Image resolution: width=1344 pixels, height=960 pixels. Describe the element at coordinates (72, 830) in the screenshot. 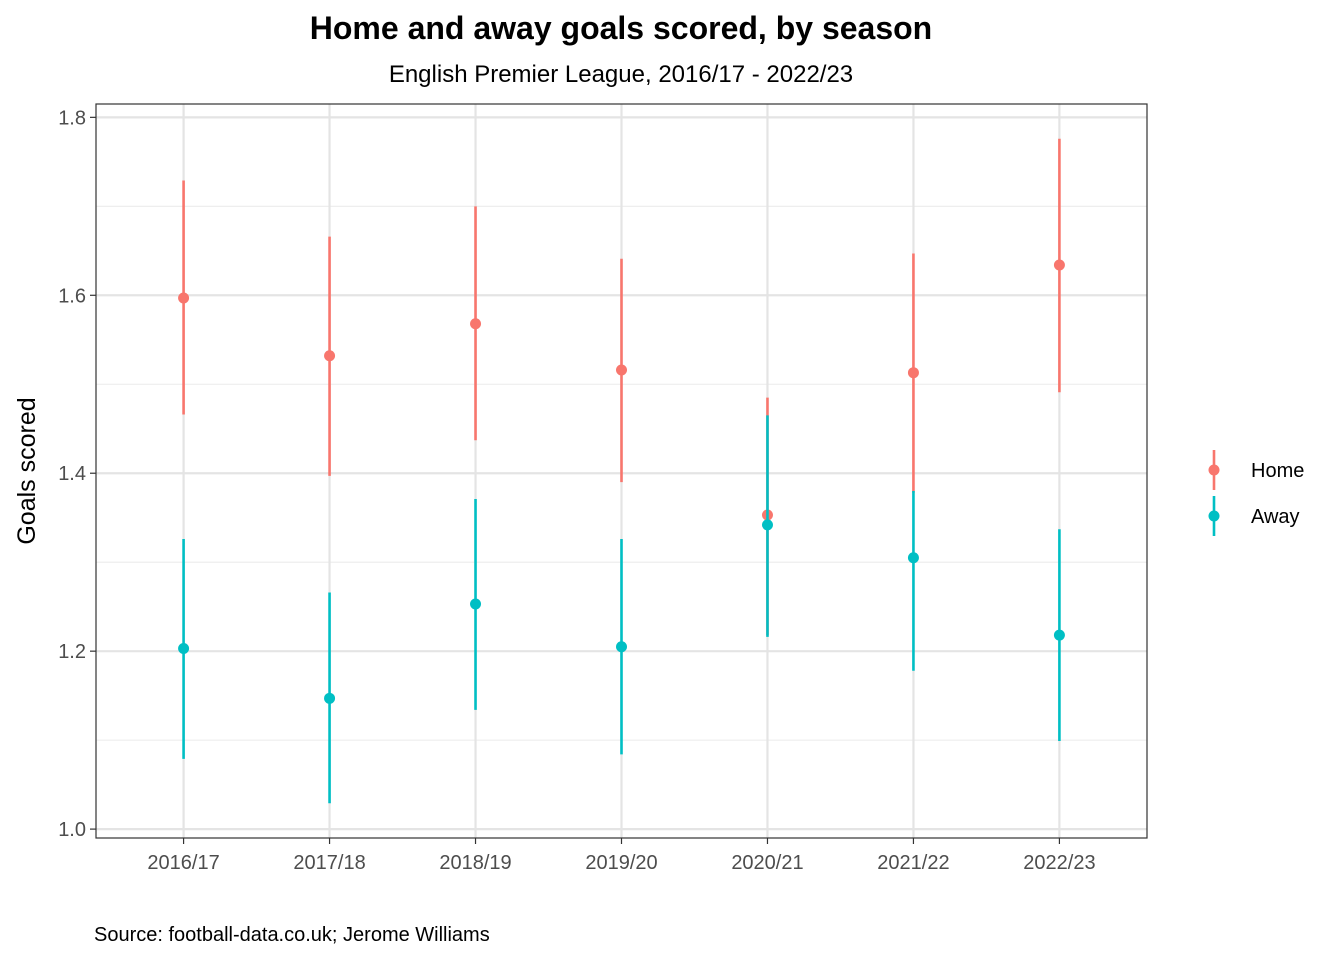

I see `y-tick-label: 1.0` at that location.